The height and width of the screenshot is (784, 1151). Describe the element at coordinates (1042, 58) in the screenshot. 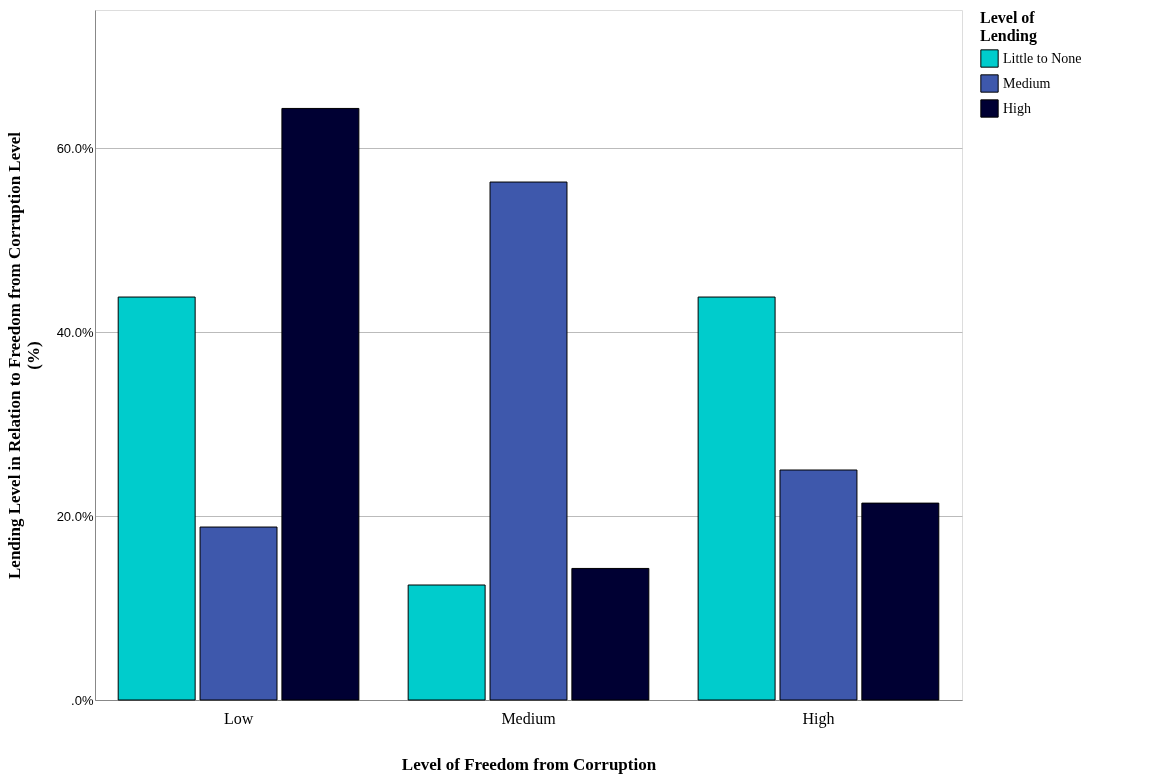

I see `legend-label: Little to None` at that location.